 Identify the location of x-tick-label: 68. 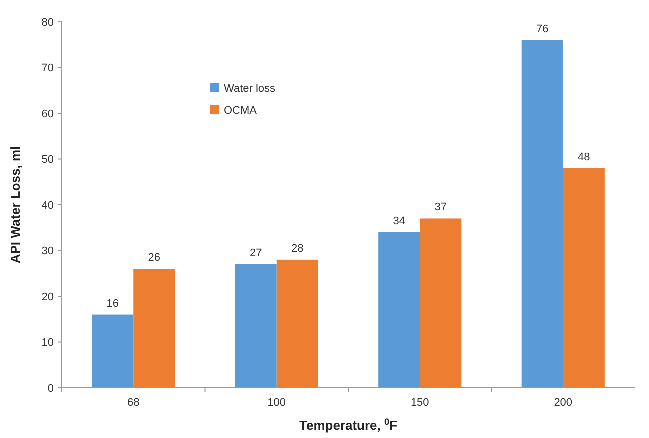
(134, 403).